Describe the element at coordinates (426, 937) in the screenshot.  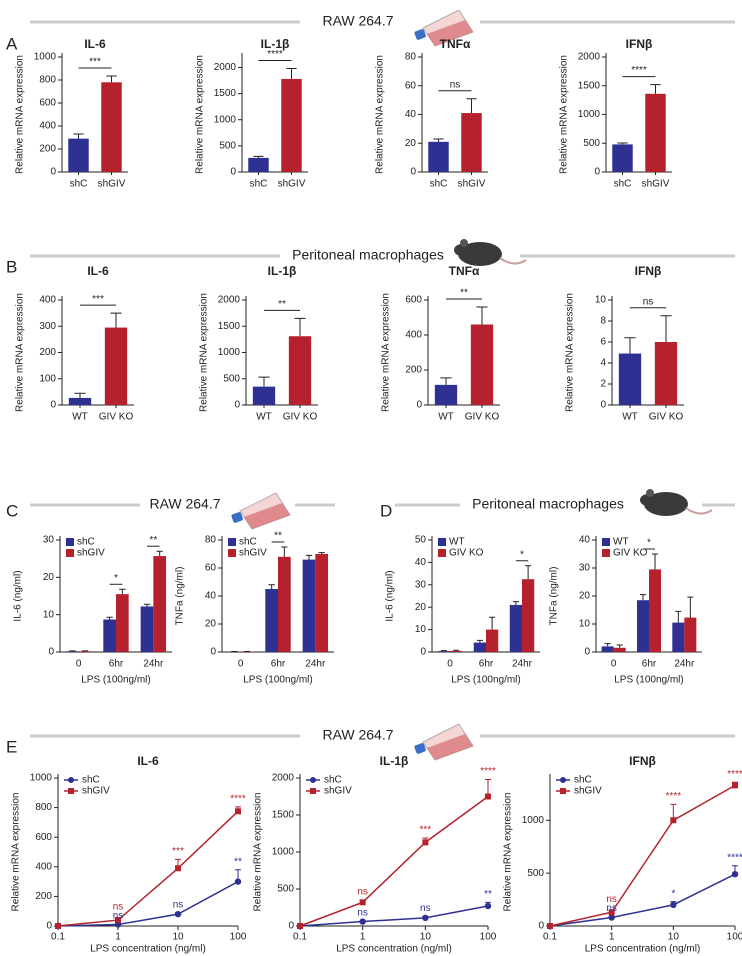
I see `x-tick-label: 10` at that location.